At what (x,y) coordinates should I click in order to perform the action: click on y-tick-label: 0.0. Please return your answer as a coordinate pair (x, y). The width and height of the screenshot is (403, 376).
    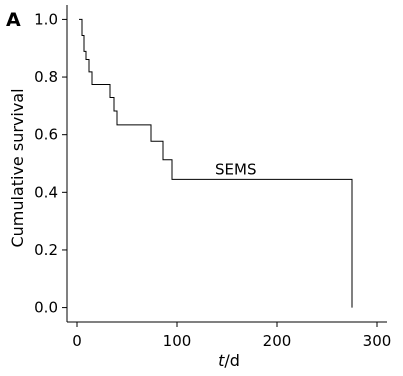
    Looking at the image, I should click on (46, 308).